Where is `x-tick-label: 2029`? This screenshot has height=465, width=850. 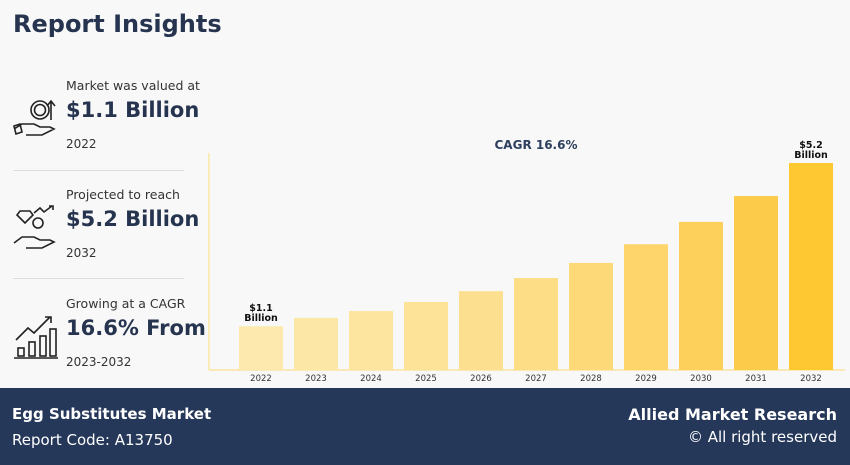 x-tick-label: 2029 is located at coordinates (646, 379).